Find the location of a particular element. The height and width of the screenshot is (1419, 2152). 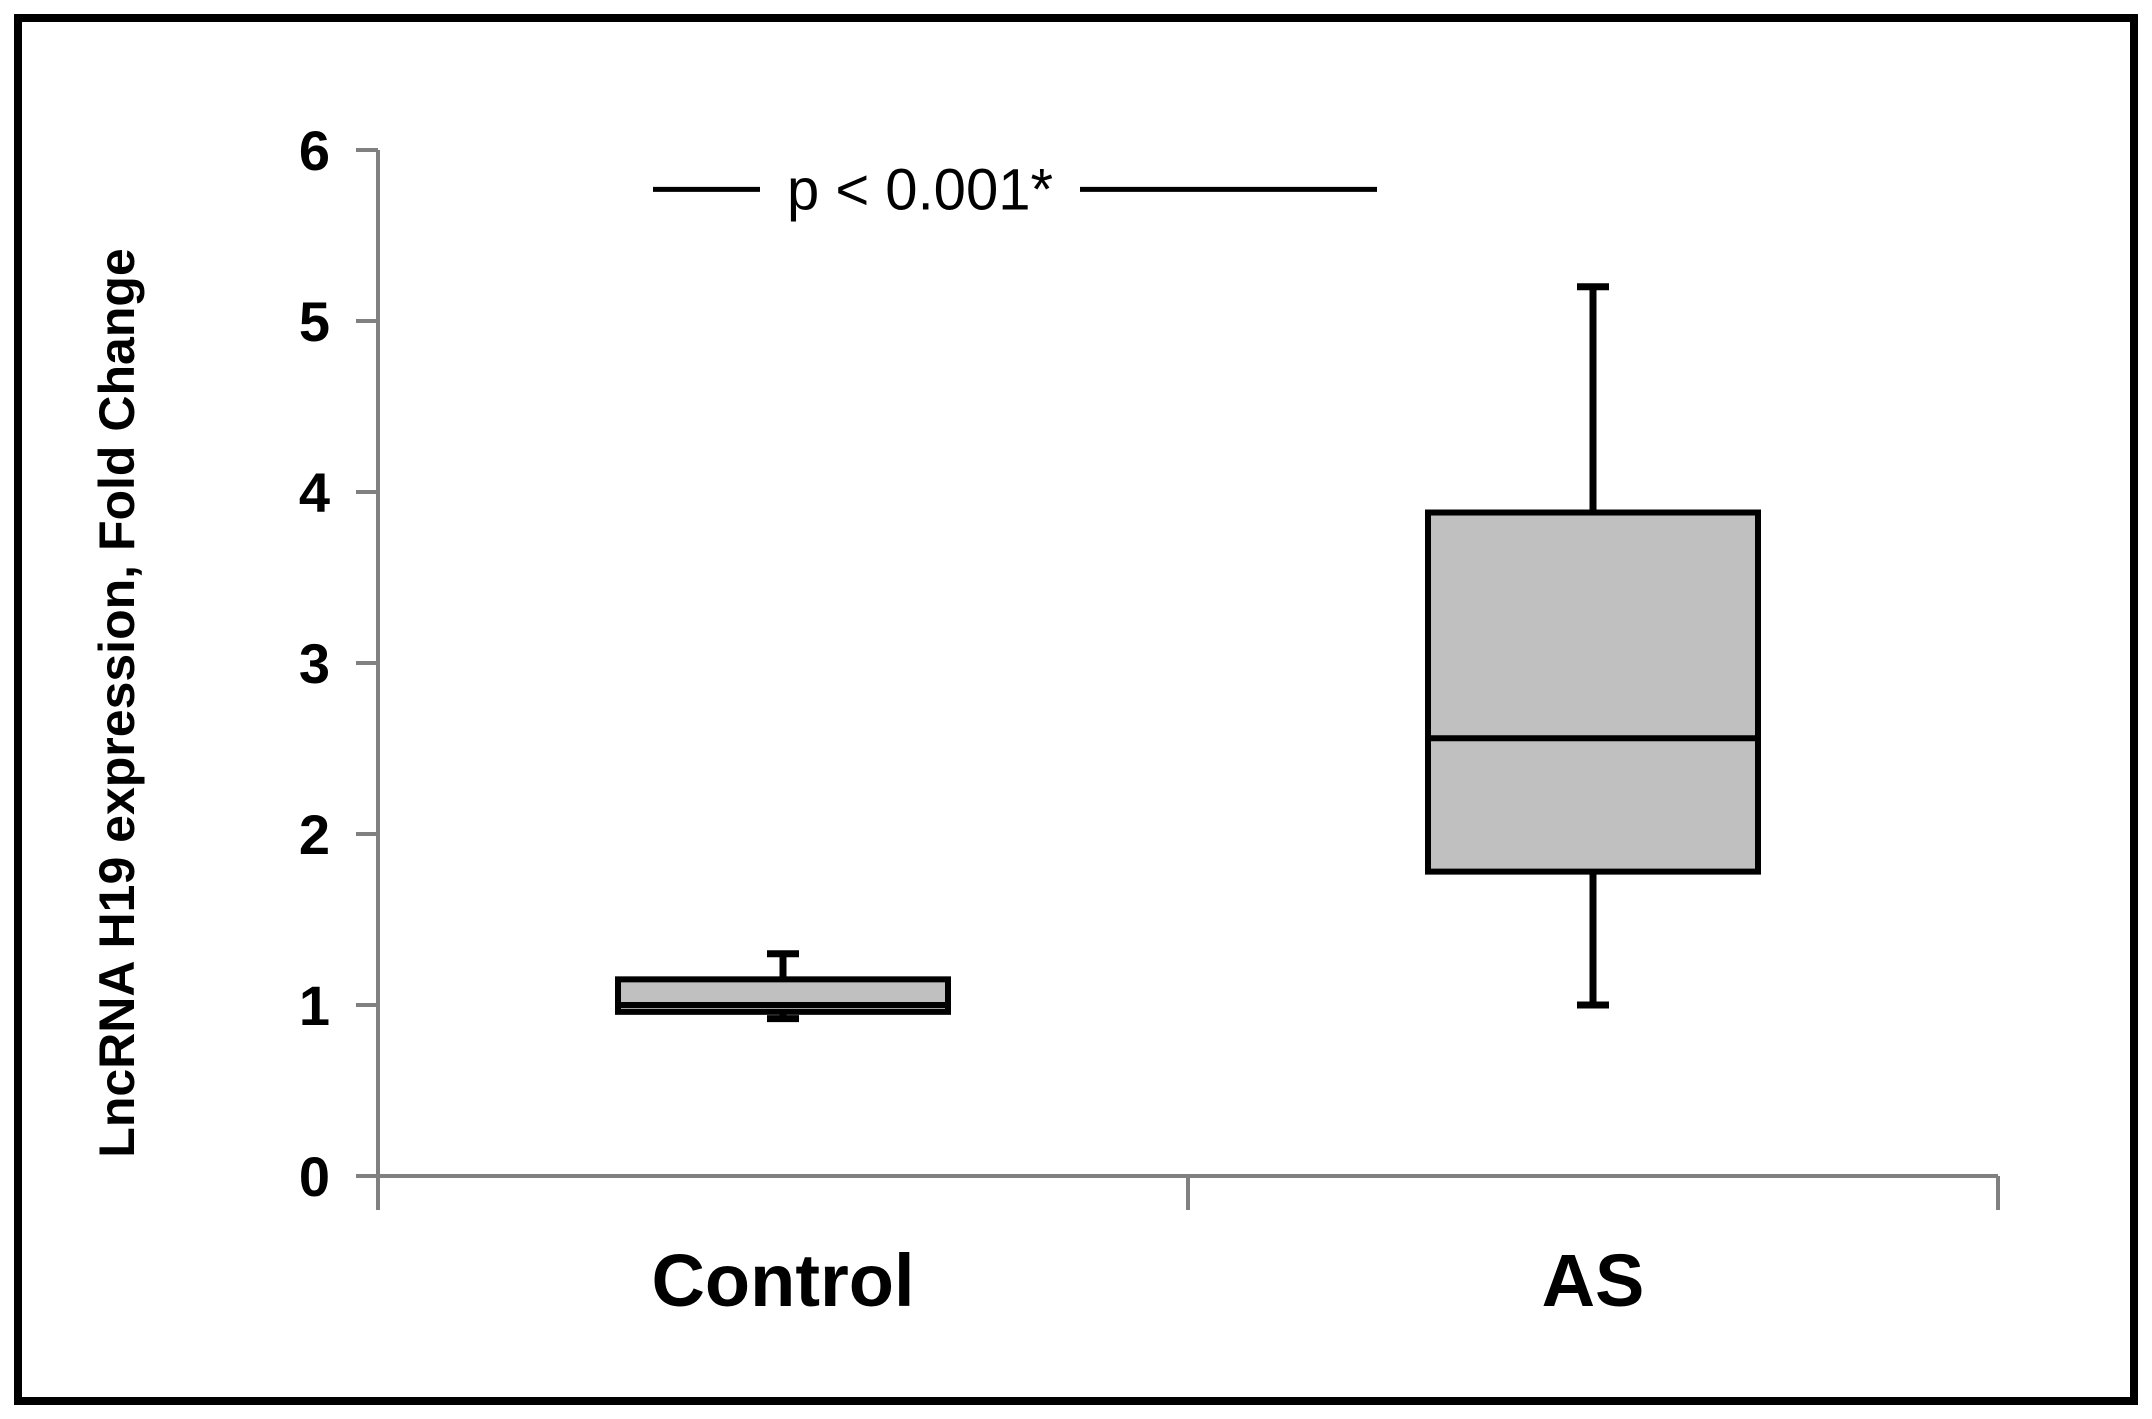

iqr-box is located at coordinates (1593, 692).